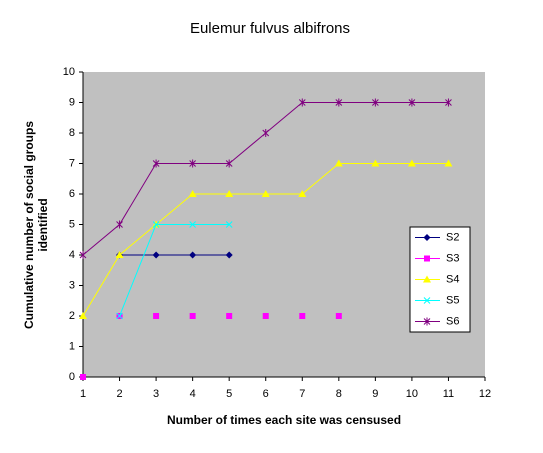 This screenshot has height=453, width=543. What do you see at coordinates (72, 224) in the screenshot?
I see `y-tick-label: 5` at bounding box center [72, 224].